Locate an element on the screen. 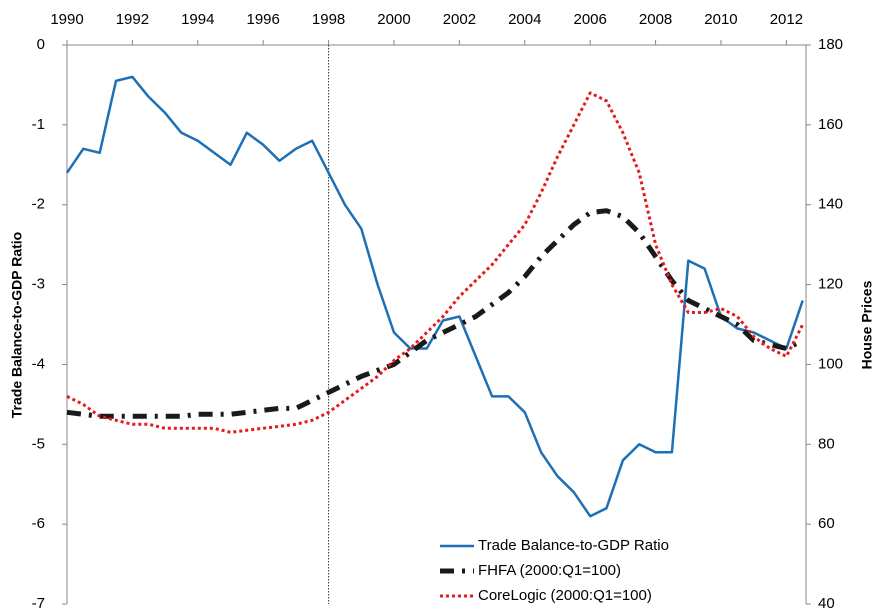 This screenshot has width=880, height=611. x-tick-label: 1998 is located at coordinates (328, 19).